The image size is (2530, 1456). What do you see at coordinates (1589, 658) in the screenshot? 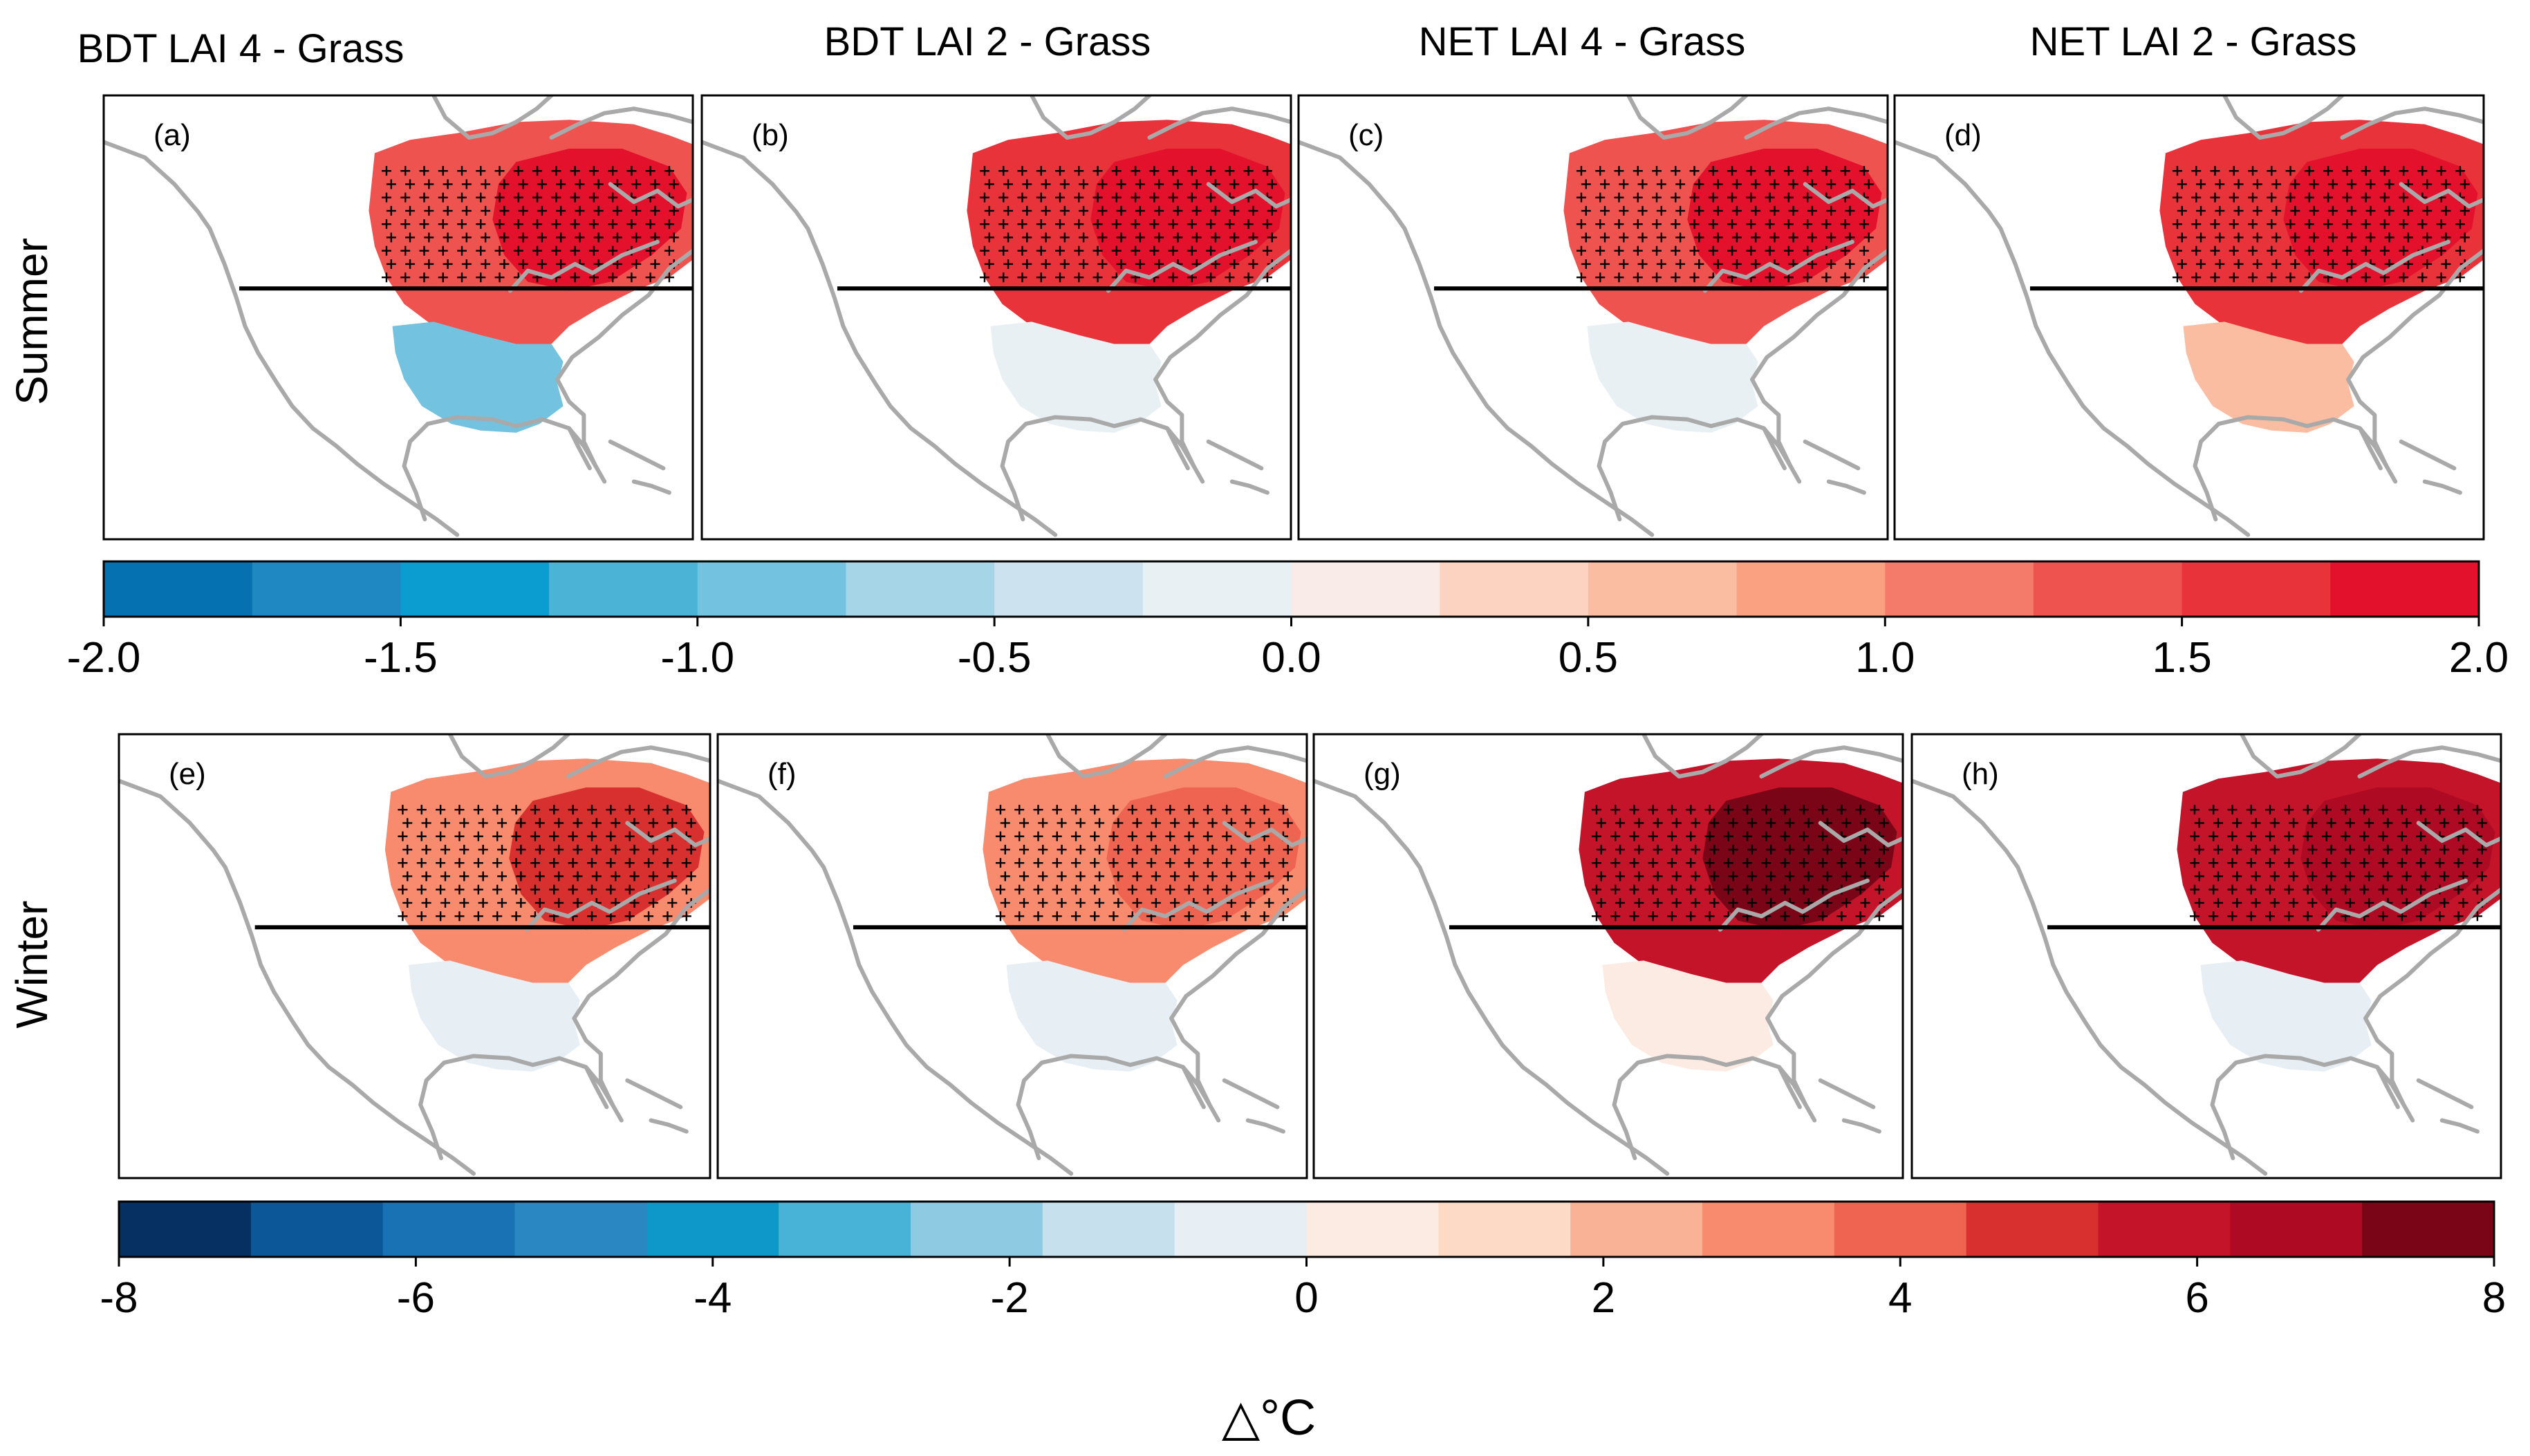
I see `colorbar-tick-label: 0.5` at bounding box center [1589, 658].